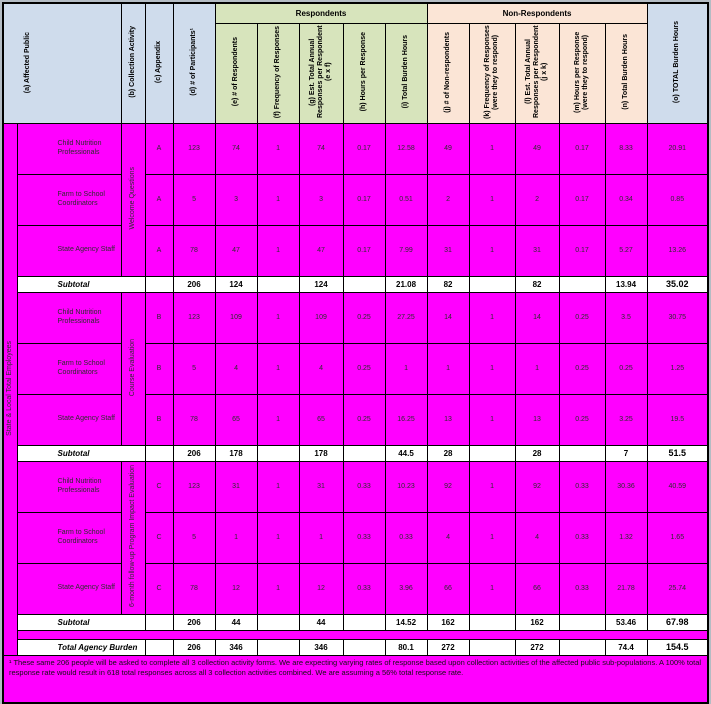 This screenshot has height=704, width=711. Describe the element at coordinates (448, 199) in the screenshot. I see `cell-j: 2` at that location.